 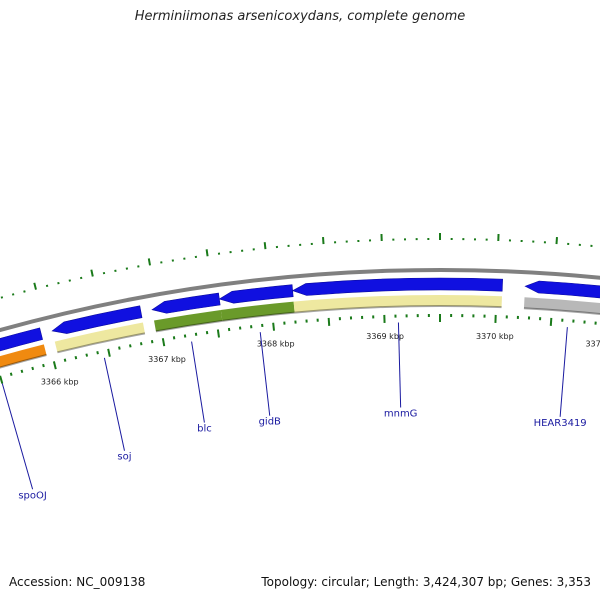 I want to click on outer-tick-track, so click(x=296, y=266).